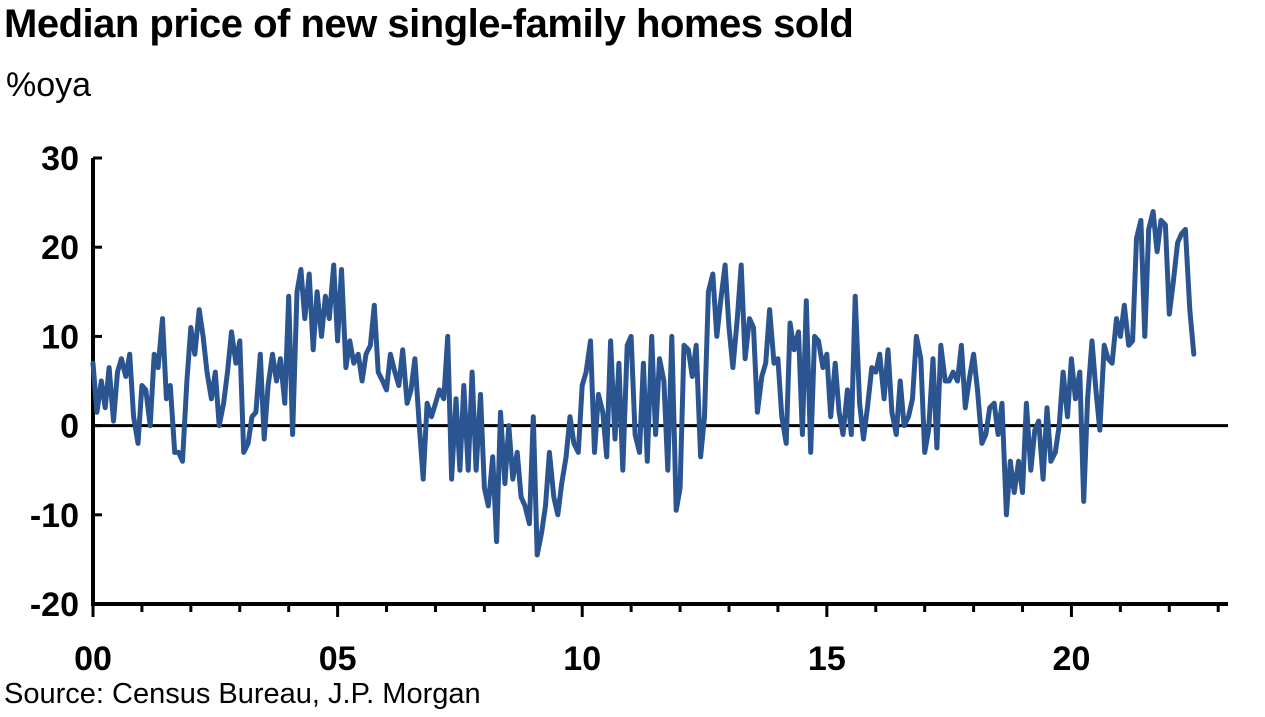 The height and width of the screenshot is (717, 1265). Describe the element at coordinates (93, 659) in the screenshot. I see `x-tick-label: 00` at that location.